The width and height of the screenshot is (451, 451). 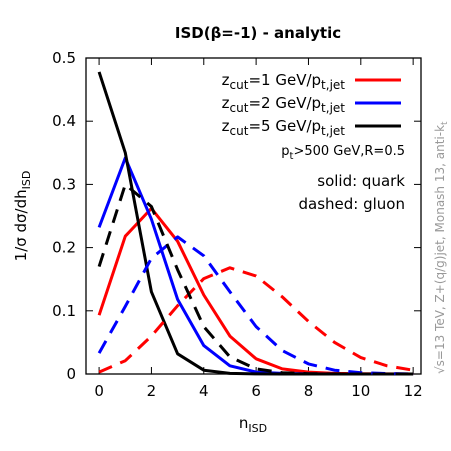 I want to click on y-tick-label: 0, so click(x=71, y=374).